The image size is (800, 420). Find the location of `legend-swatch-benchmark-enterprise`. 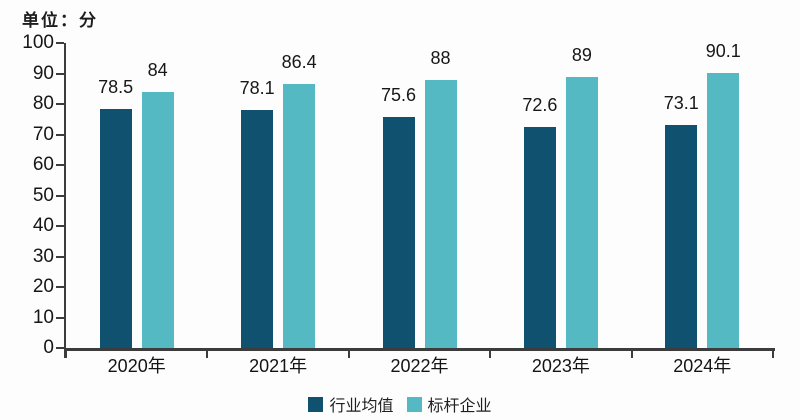

legend-swatch-benchmark-enterprise is located at coordinates (414, 404).